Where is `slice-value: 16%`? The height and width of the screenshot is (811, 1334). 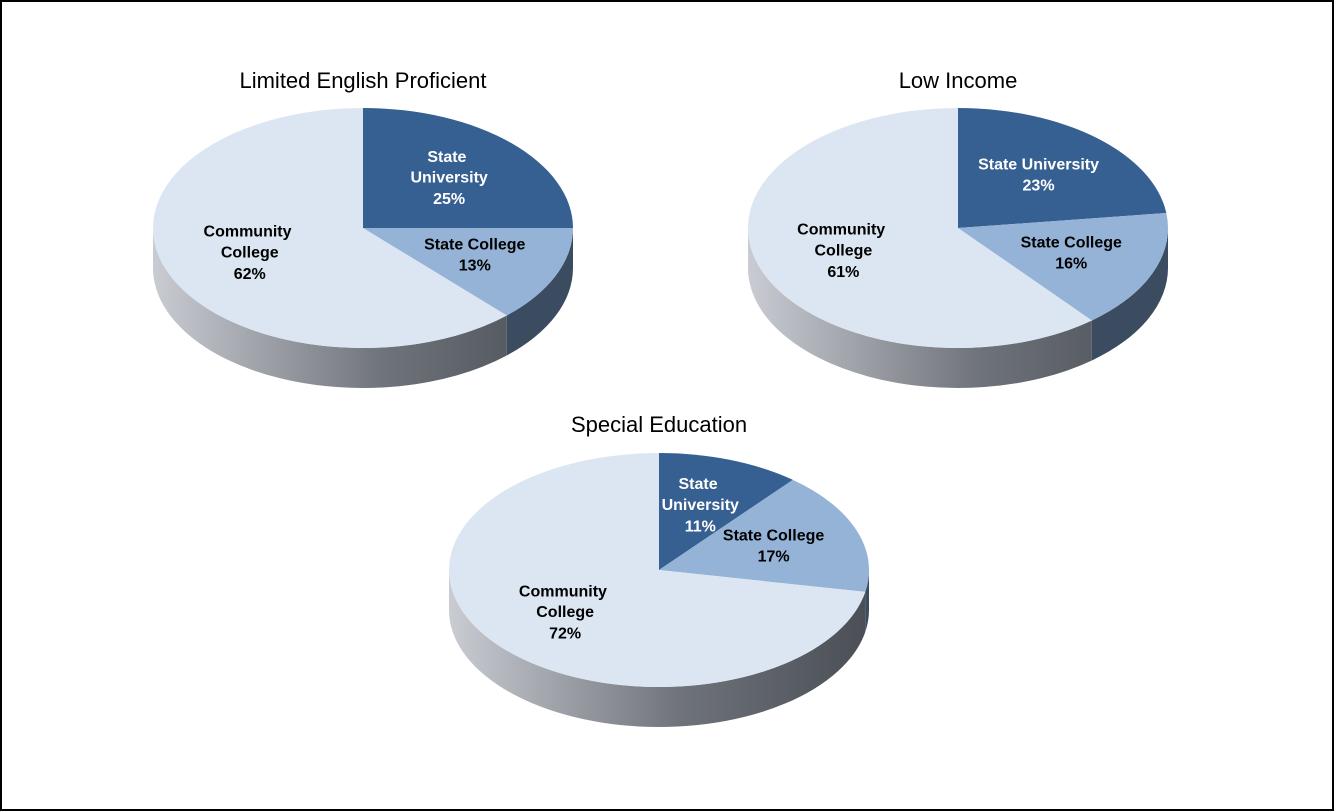
slice-value: 16% is located at coordinates (1071, 263).